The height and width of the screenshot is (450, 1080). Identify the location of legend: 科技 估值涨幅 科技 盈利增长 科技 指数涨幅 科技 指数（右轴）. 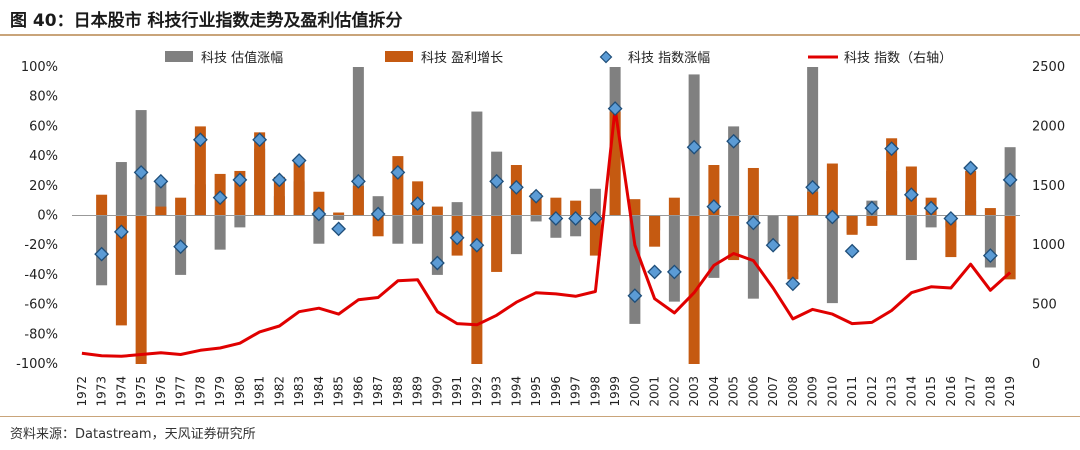
(558, 58).